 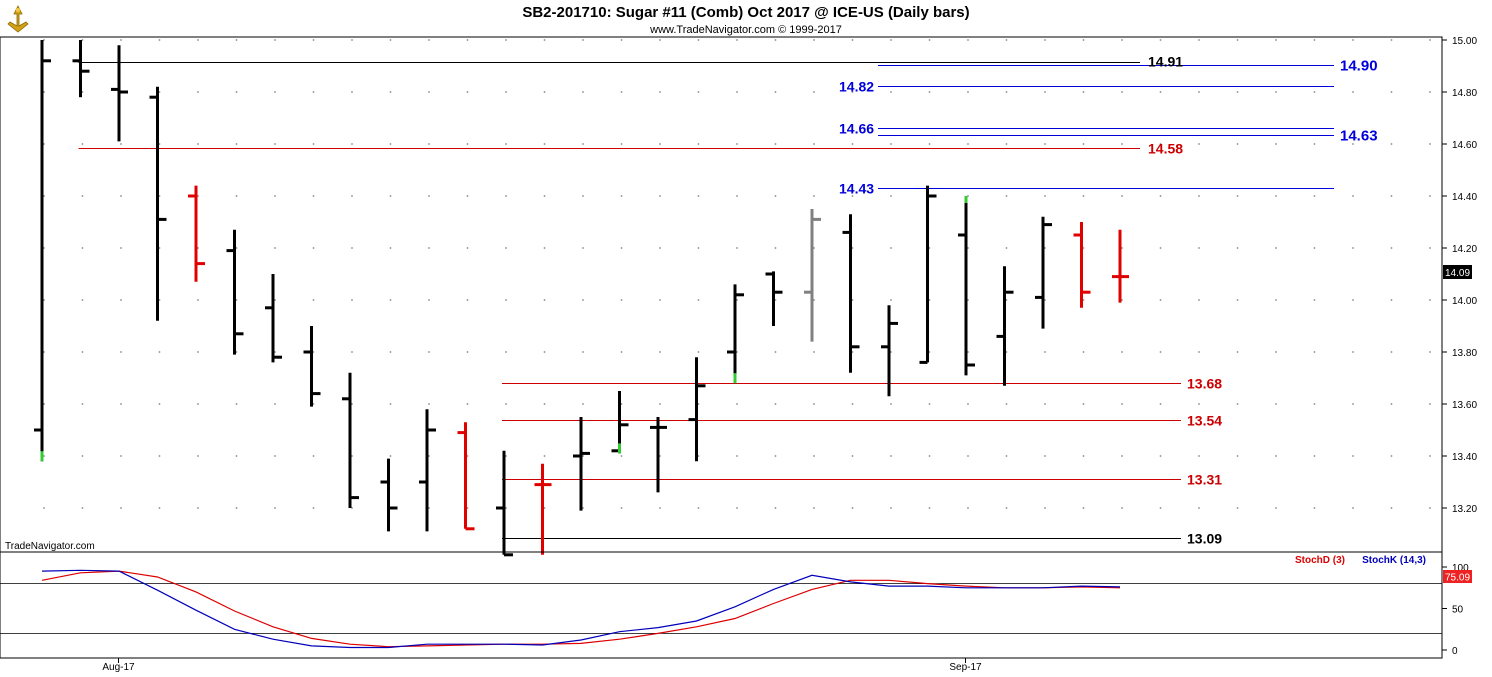 I want to click on level-label-14-82: 14.82, so click(x=856, y=87).